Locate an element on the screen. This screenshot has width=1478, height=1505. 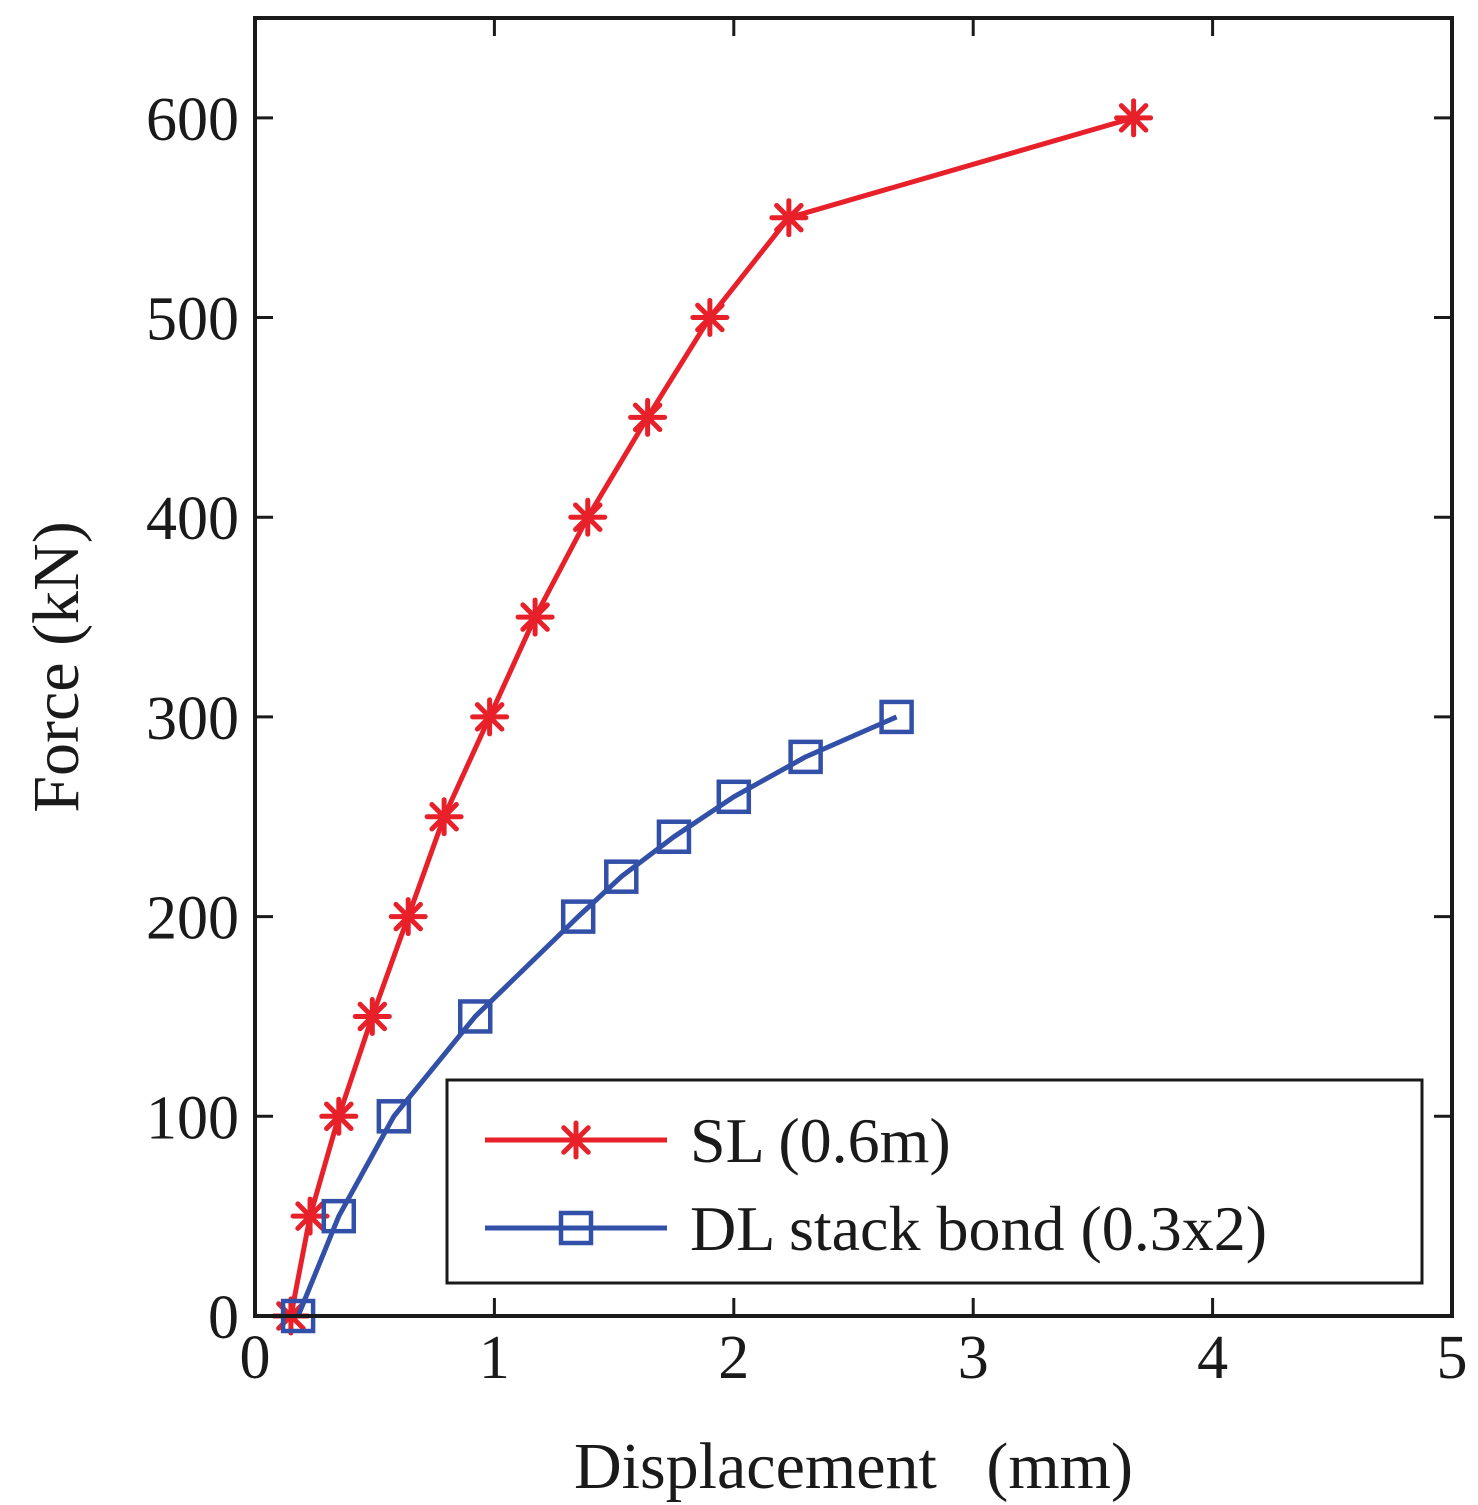
y-tick-label: 100 is located at coordinates (192, 1118).